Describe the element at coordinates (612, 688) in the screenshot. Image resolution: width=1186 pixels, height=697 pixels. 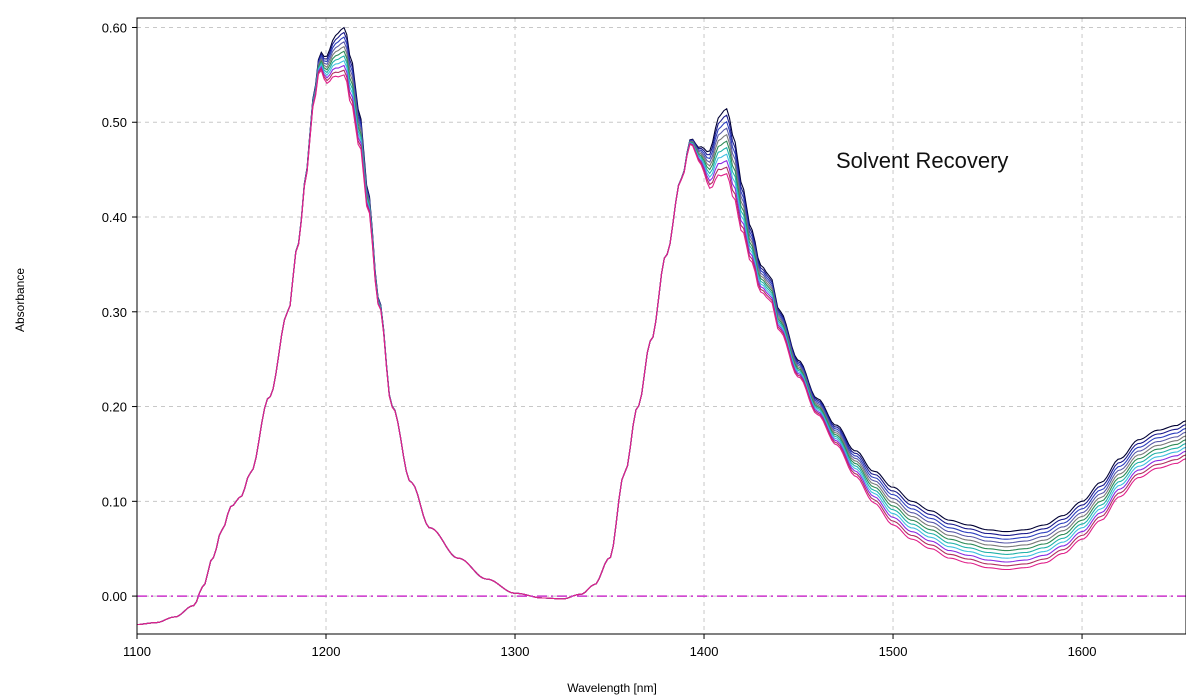
I see `x-axis-label: Wavelength [nm]` at that location.